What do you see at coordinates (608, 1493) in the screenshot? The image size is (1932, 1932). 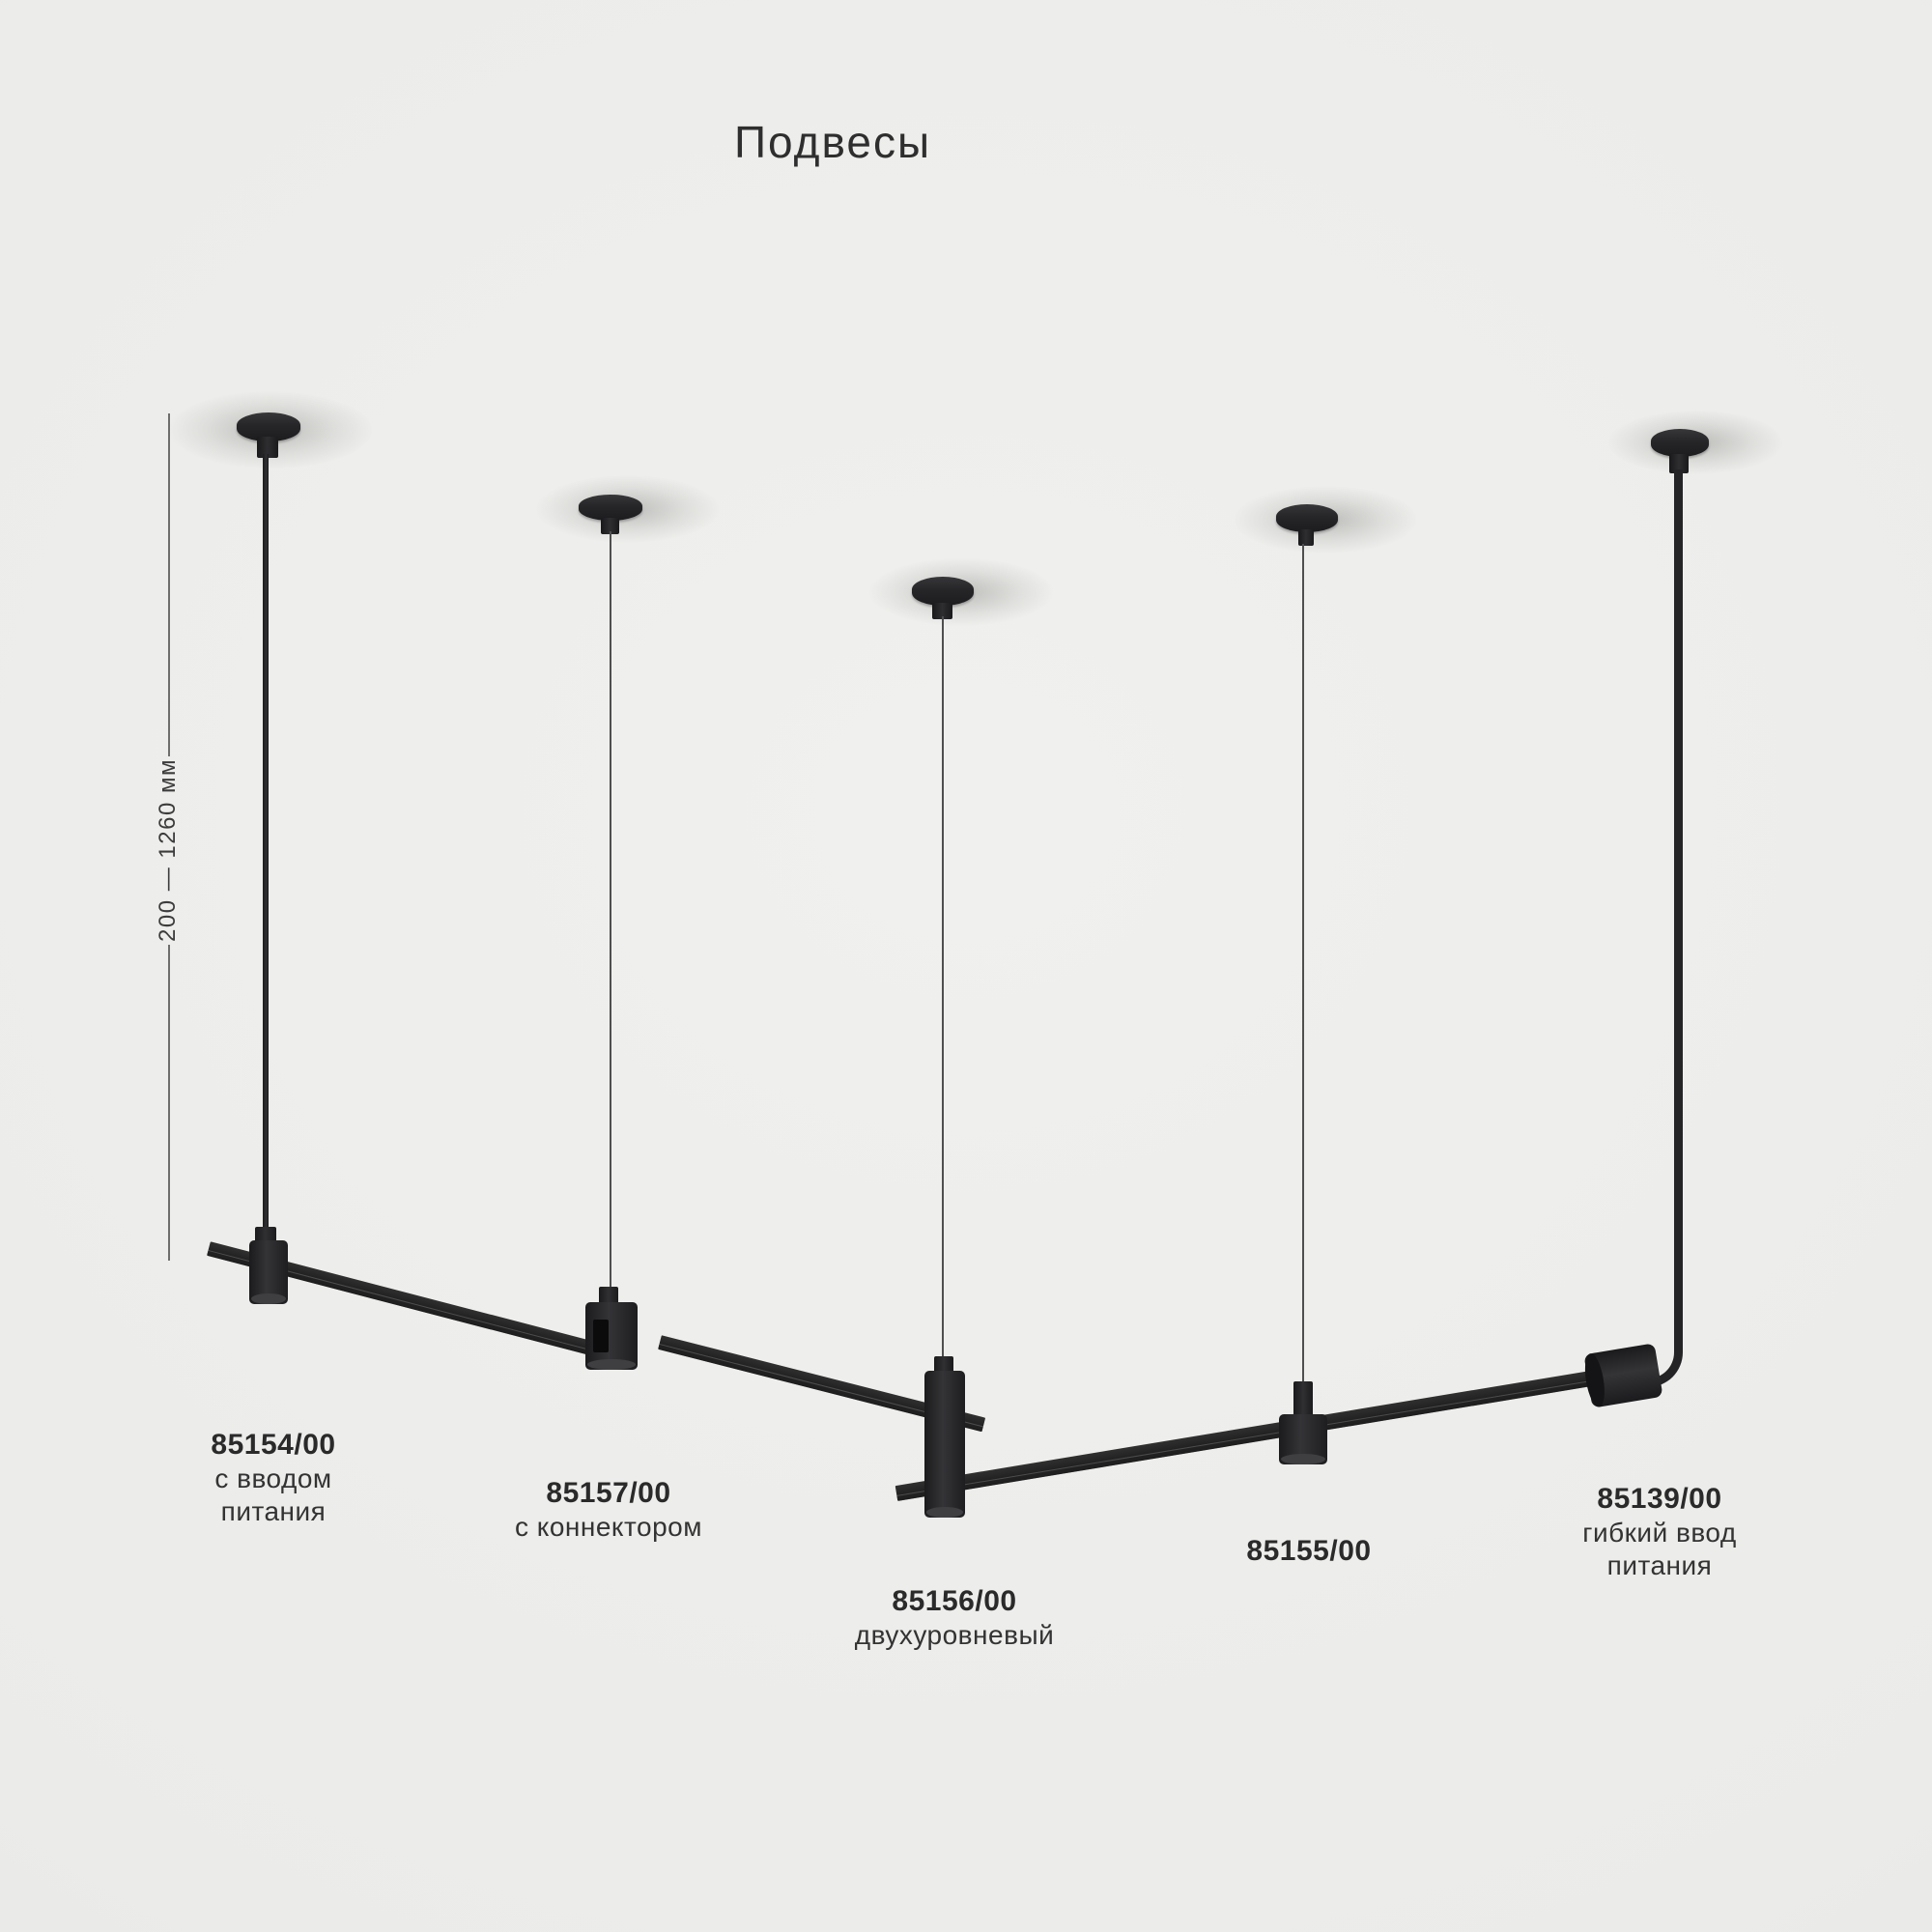 I see `product-code: 85157/00` at bounding box center [608, 1493].